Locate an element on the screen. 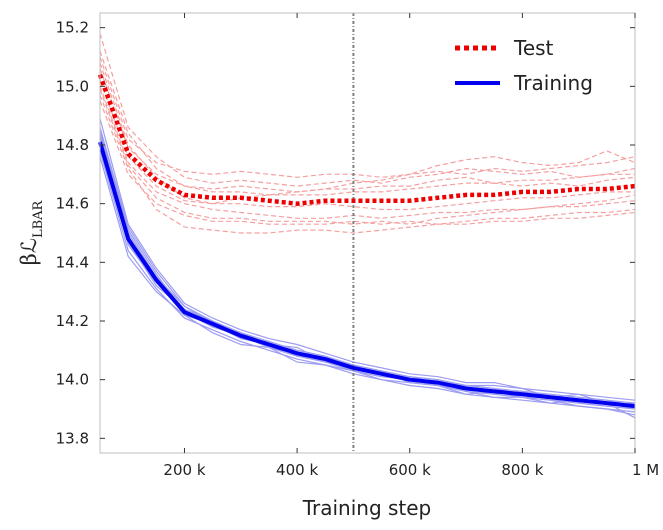  x-tick-label: 200 k is located at coordinates (184, 470).